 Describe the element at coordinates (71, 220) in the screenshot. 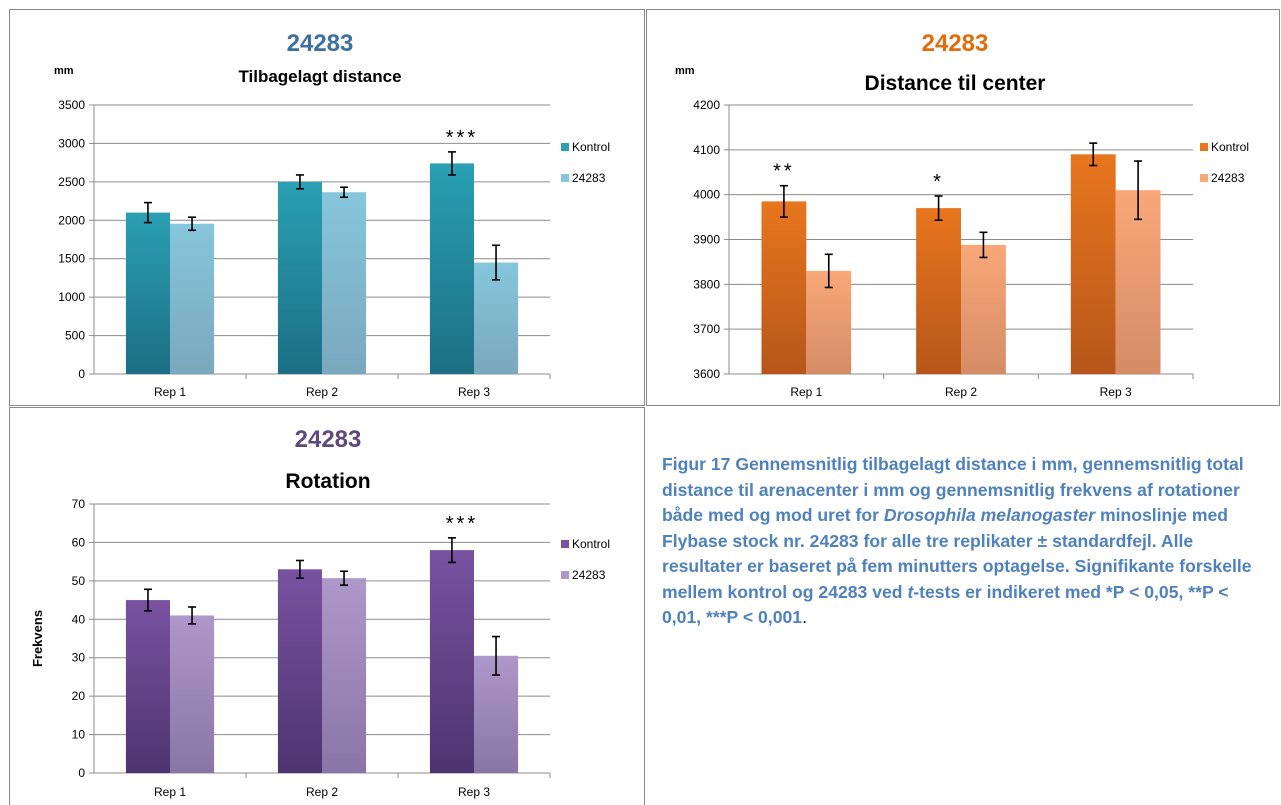

I see `y-tick-label: 2000` at that location.